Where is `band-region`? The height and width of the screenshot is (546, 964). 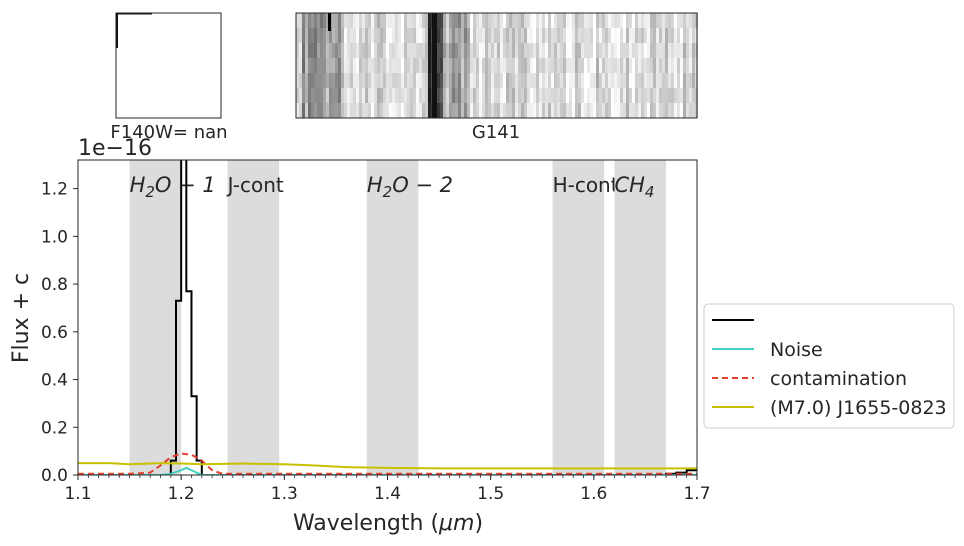
band-region is located at coordinates (640, 317).